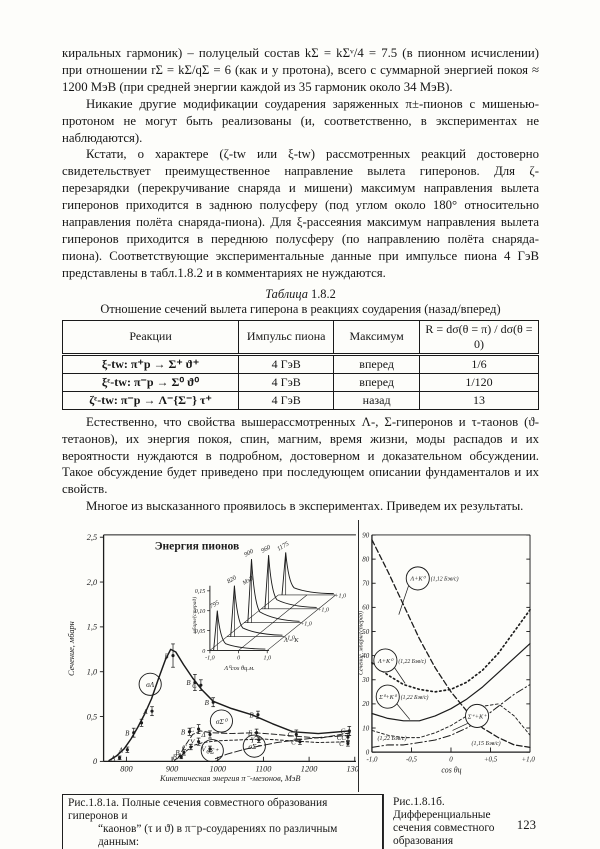 This screenshot has height=849, width=600. I want to click on caption-line: сечения совместного образования, so click(444, 835).